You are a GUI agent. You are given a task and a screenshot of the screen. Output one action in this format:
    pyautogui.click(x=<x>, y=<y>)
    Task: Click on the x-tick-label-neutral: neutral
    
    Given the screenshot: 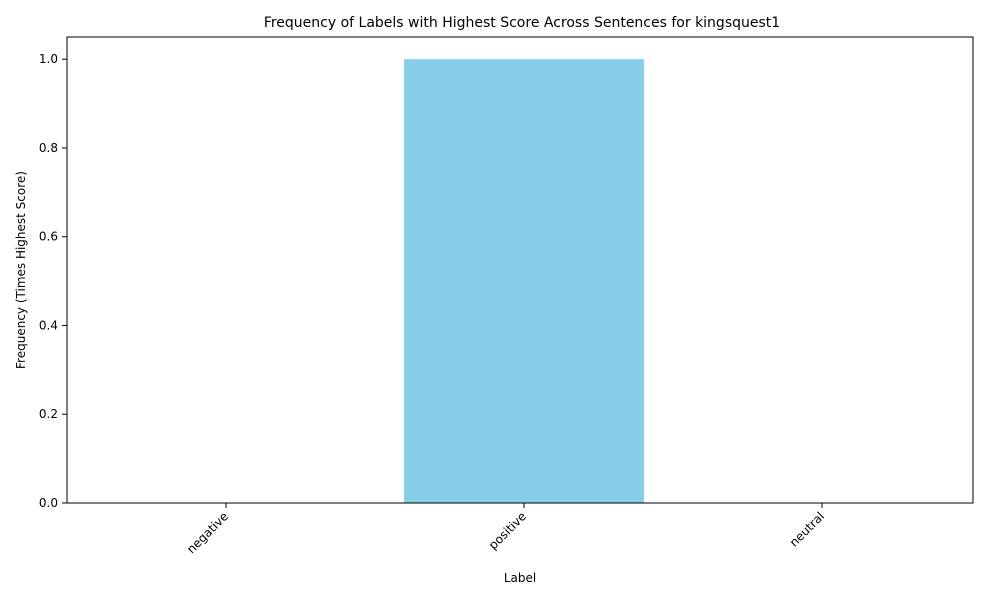 What is the action you would take?
    pyautogui.click(x=807, y=529)
    